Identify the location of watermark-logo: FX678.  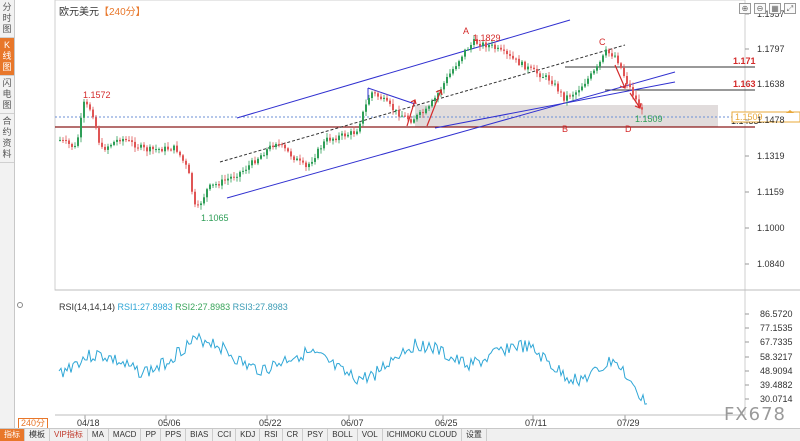
(754, 414).